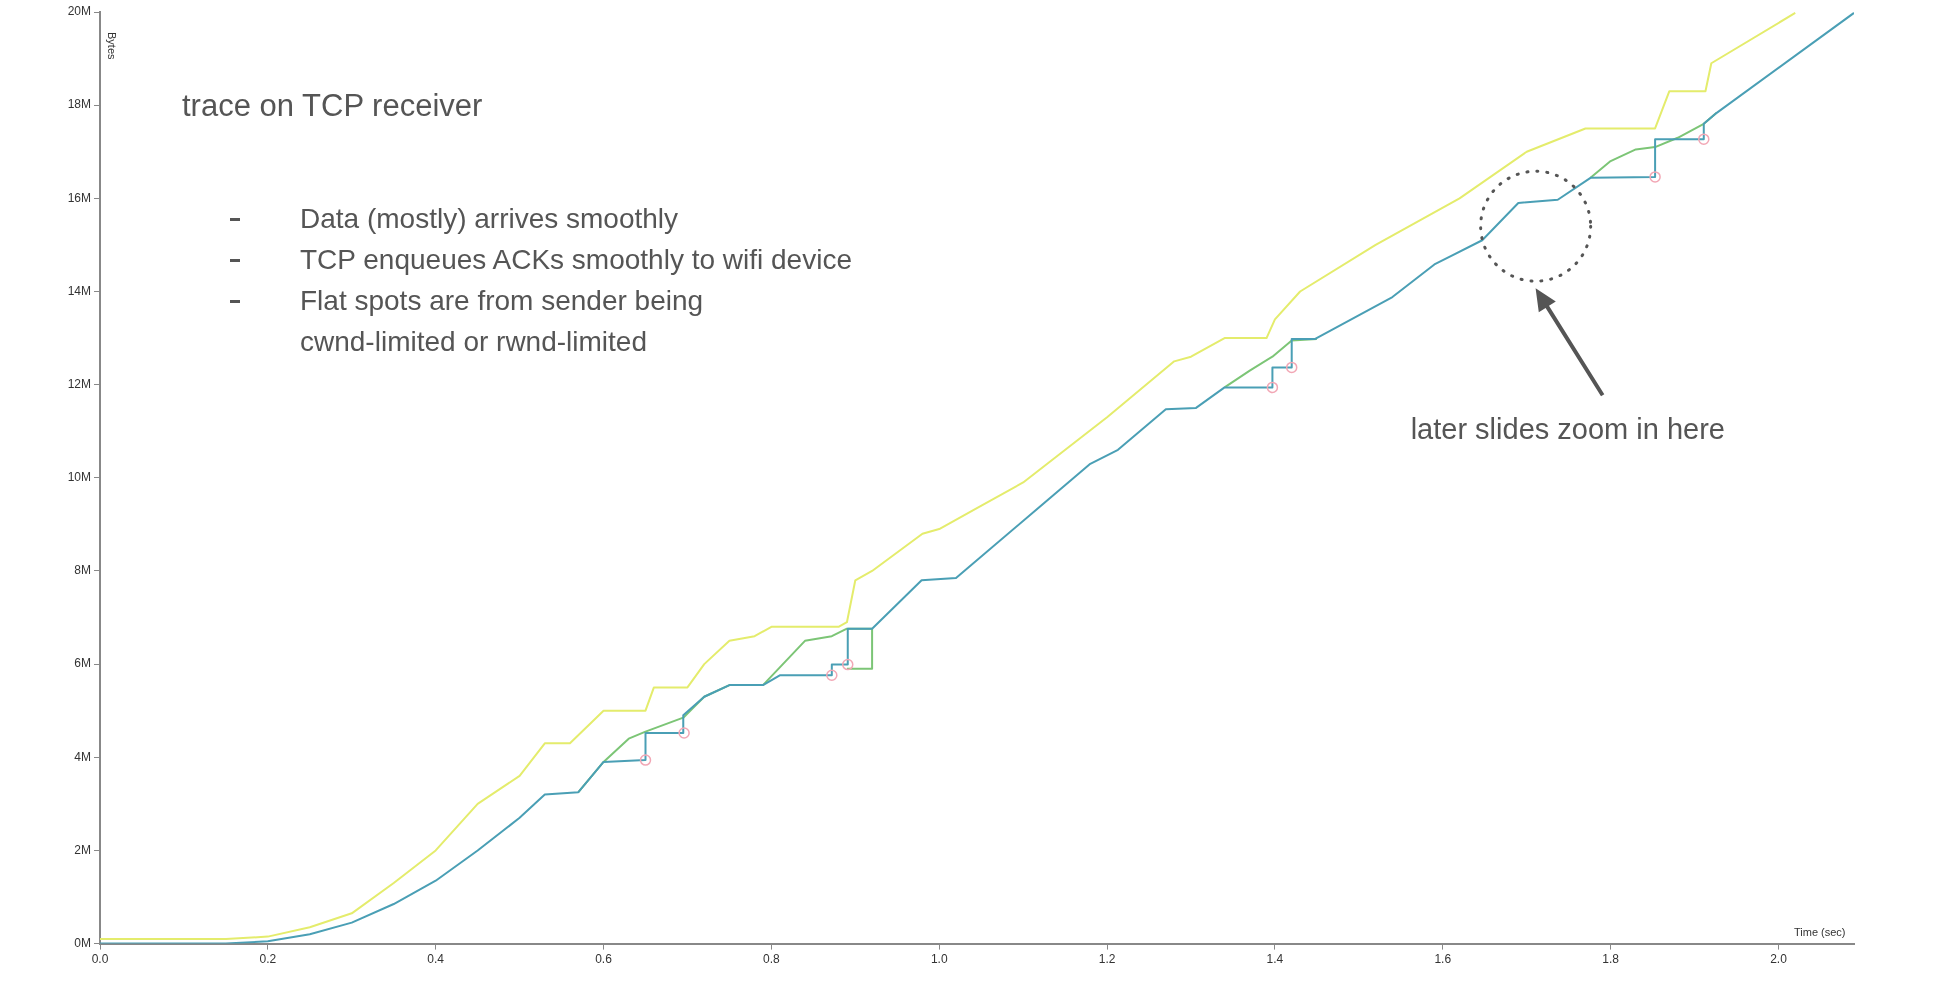 This screenshot has width=1934, height=1000. I want to click on y-tick-label: 10M, so click(79, 477).